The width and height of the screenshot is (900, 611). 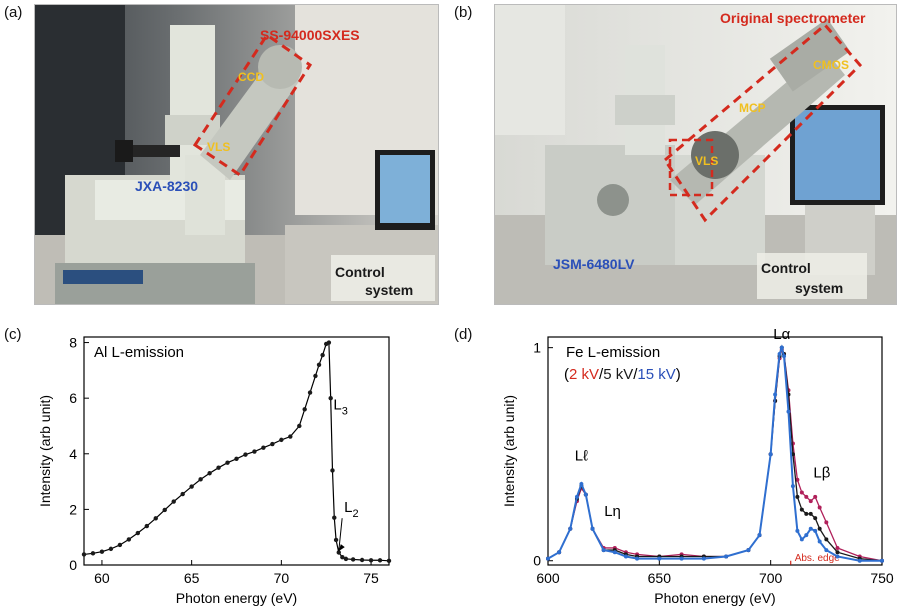 What do you see at coordinates (781, 334) in the screenshot?
I see `d-peak-label-2: Lα` at bounding box center [781, 334].